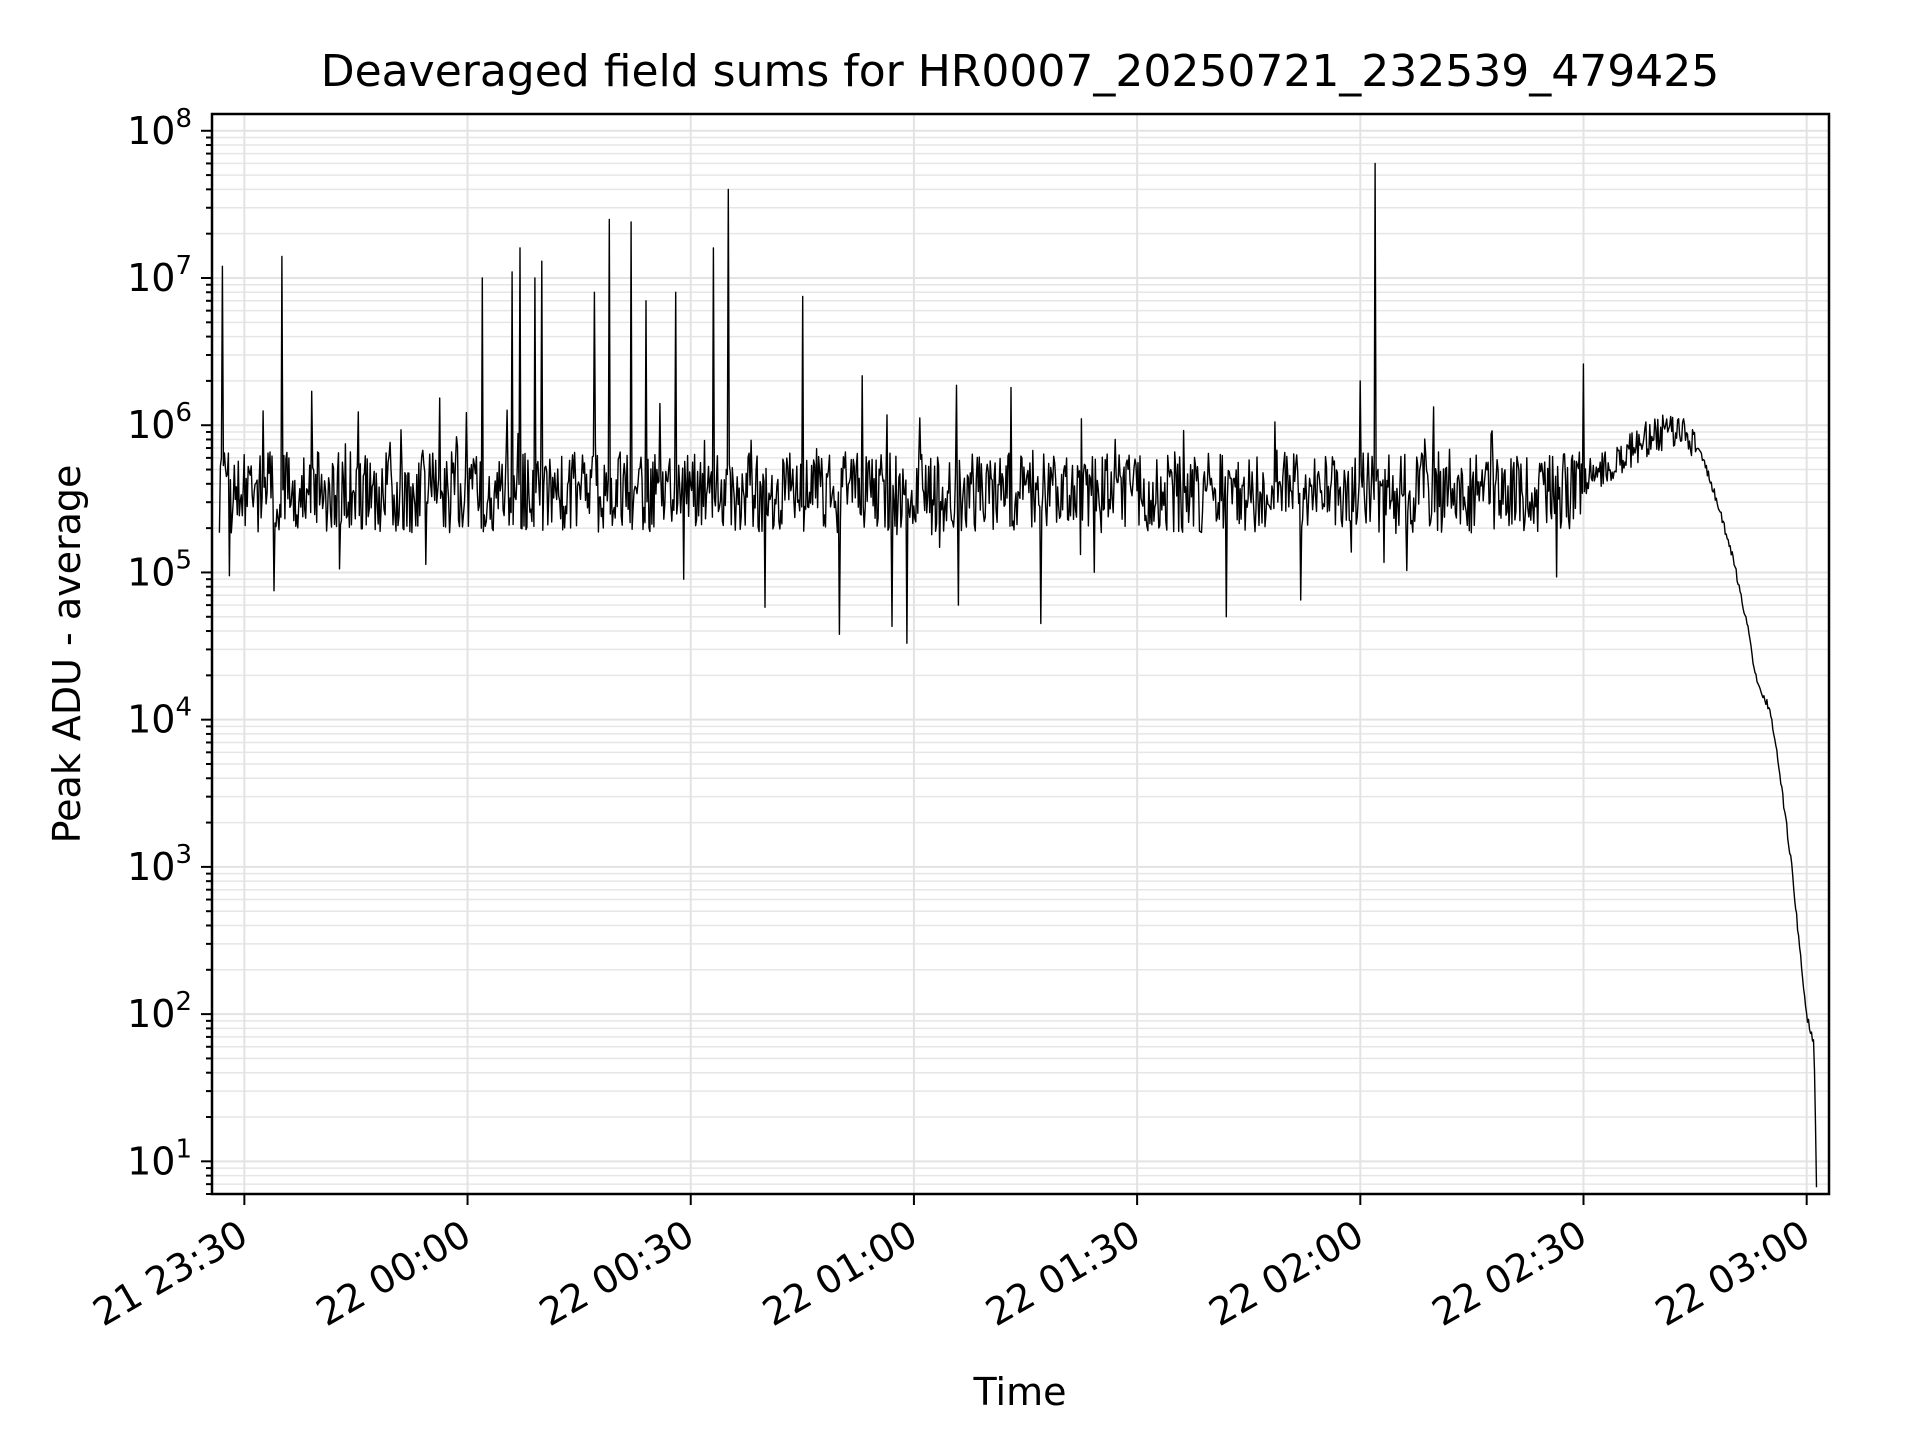 This screenshot has height=1440, width=1920. I want to click on x-axis-label: Time, so click(1020, 1392).